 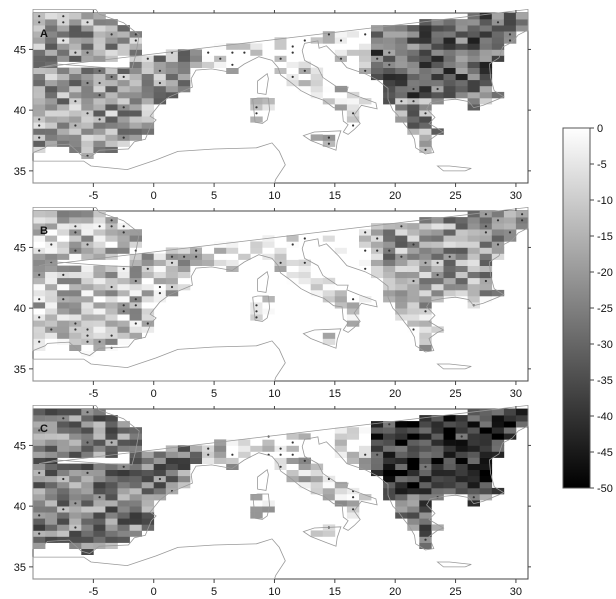 What do you see at coordinates (600, 129) in the screenshot?
I see `colorbar-tick-label: 0` at bounding box center [600, 129].